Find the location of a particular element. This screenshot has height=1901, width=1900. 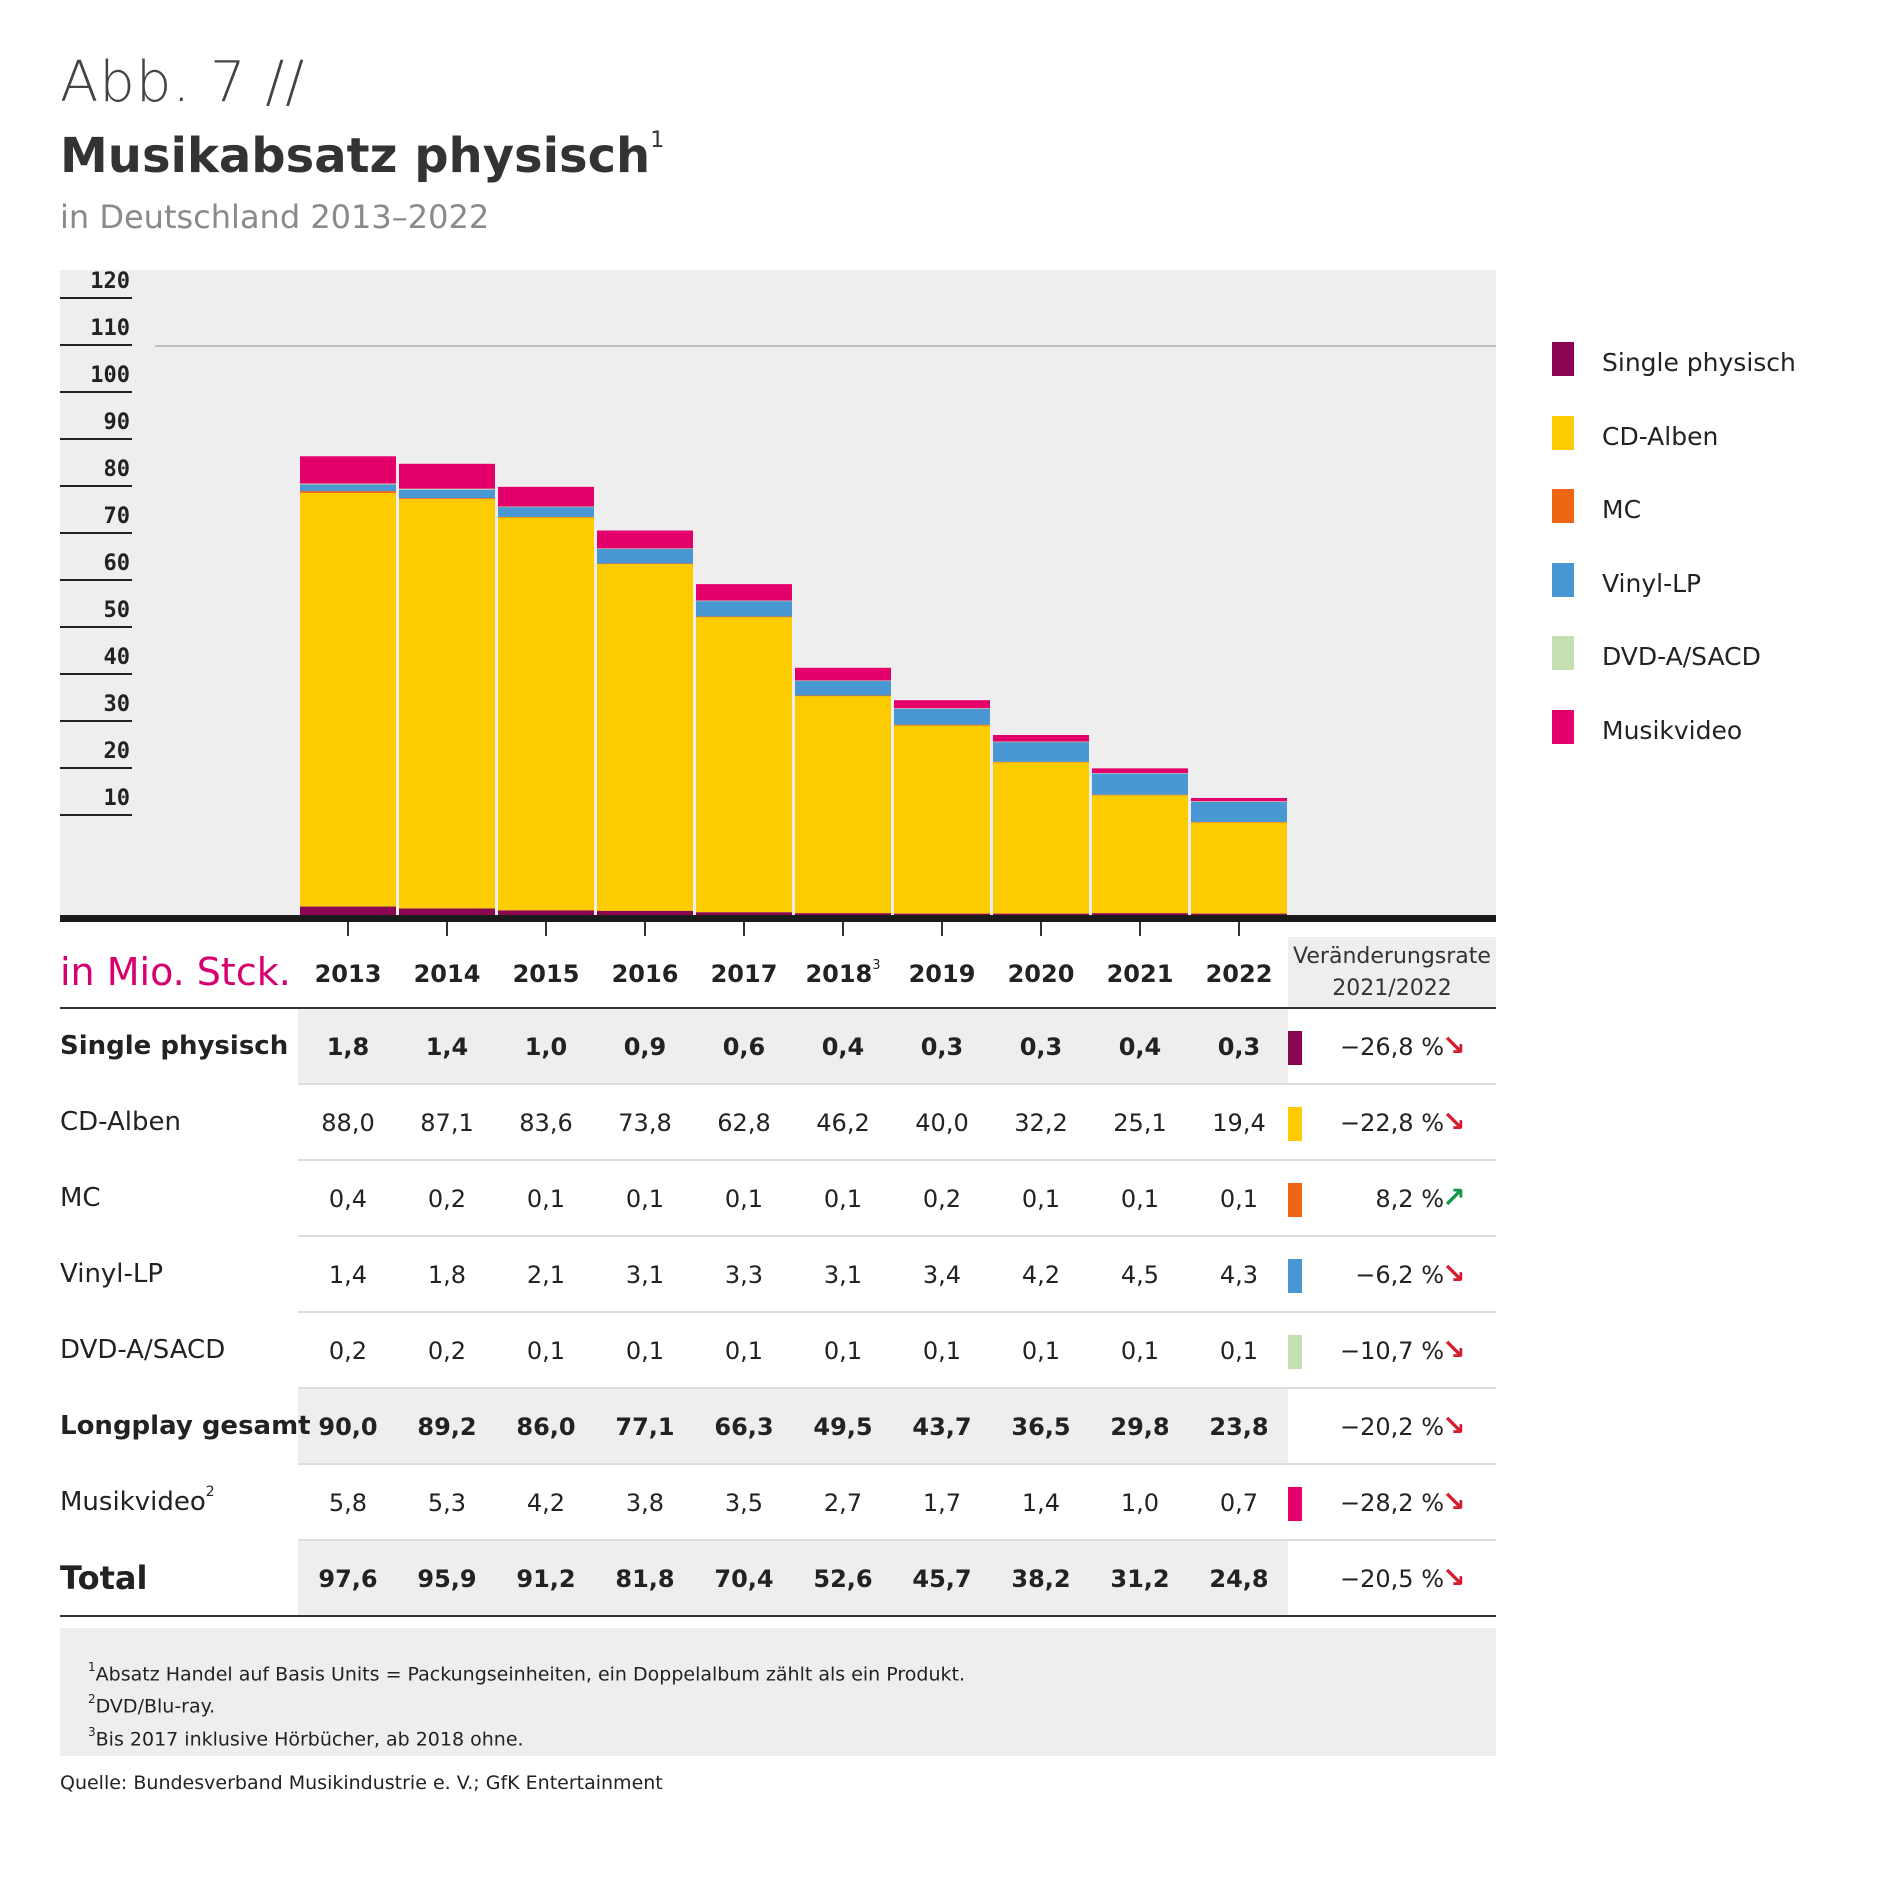

legend-label: DVD-A/SACD is located at coordinates (1681, 656).